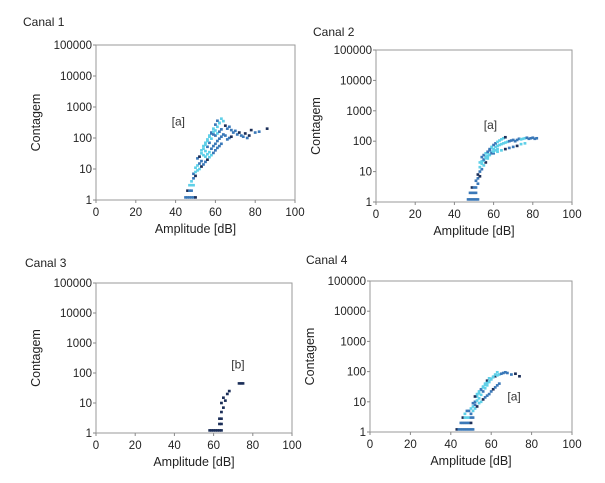  I want to click on panel-title: Canal 3, so click(46, 263).